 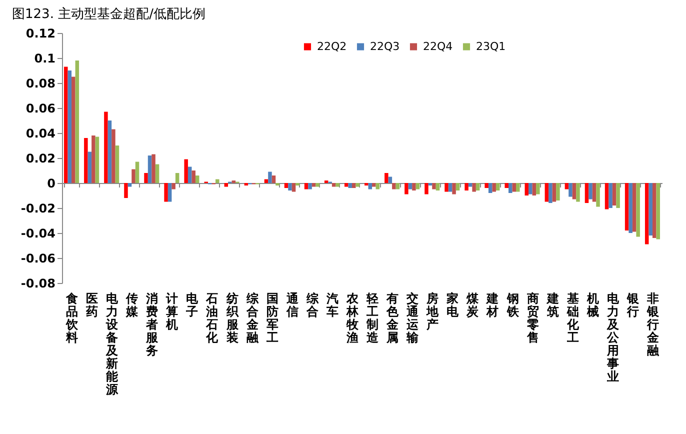 What do you see at coordinates (109, 14) in the screenshot?
I see `chart-title: 图123. 主动型基金超配/低配比例` at bounding box center [109, 14].